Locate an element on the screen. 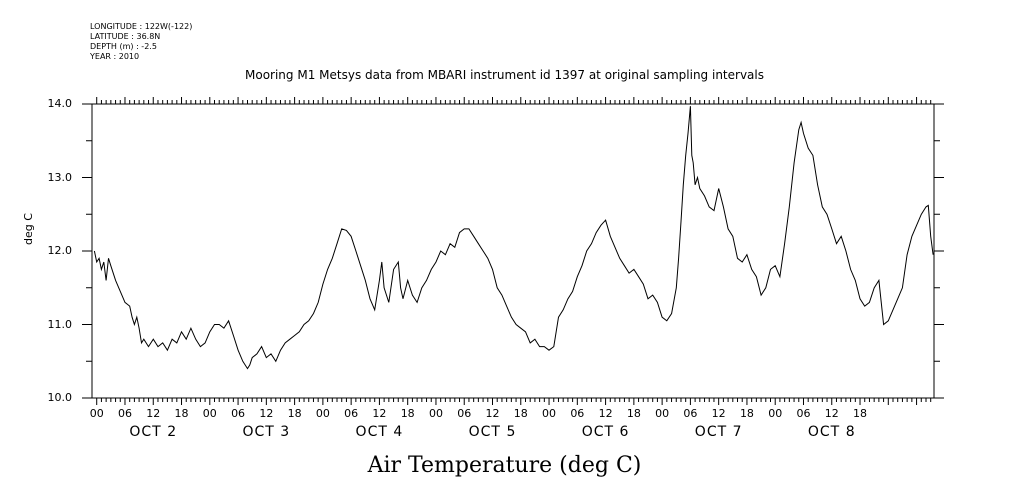  latitude-label: LATITUDE : 36.8N is located at coordinates (125, 36).